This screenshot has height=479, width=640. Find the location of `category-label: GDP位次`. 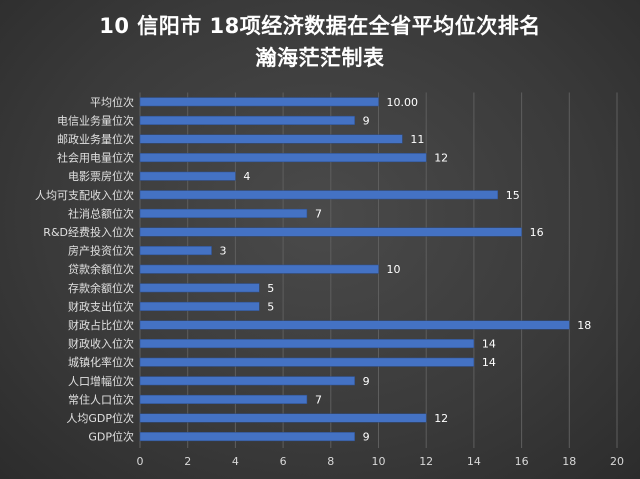

category-label: GDP位次 is located at coordinates (111, 437).